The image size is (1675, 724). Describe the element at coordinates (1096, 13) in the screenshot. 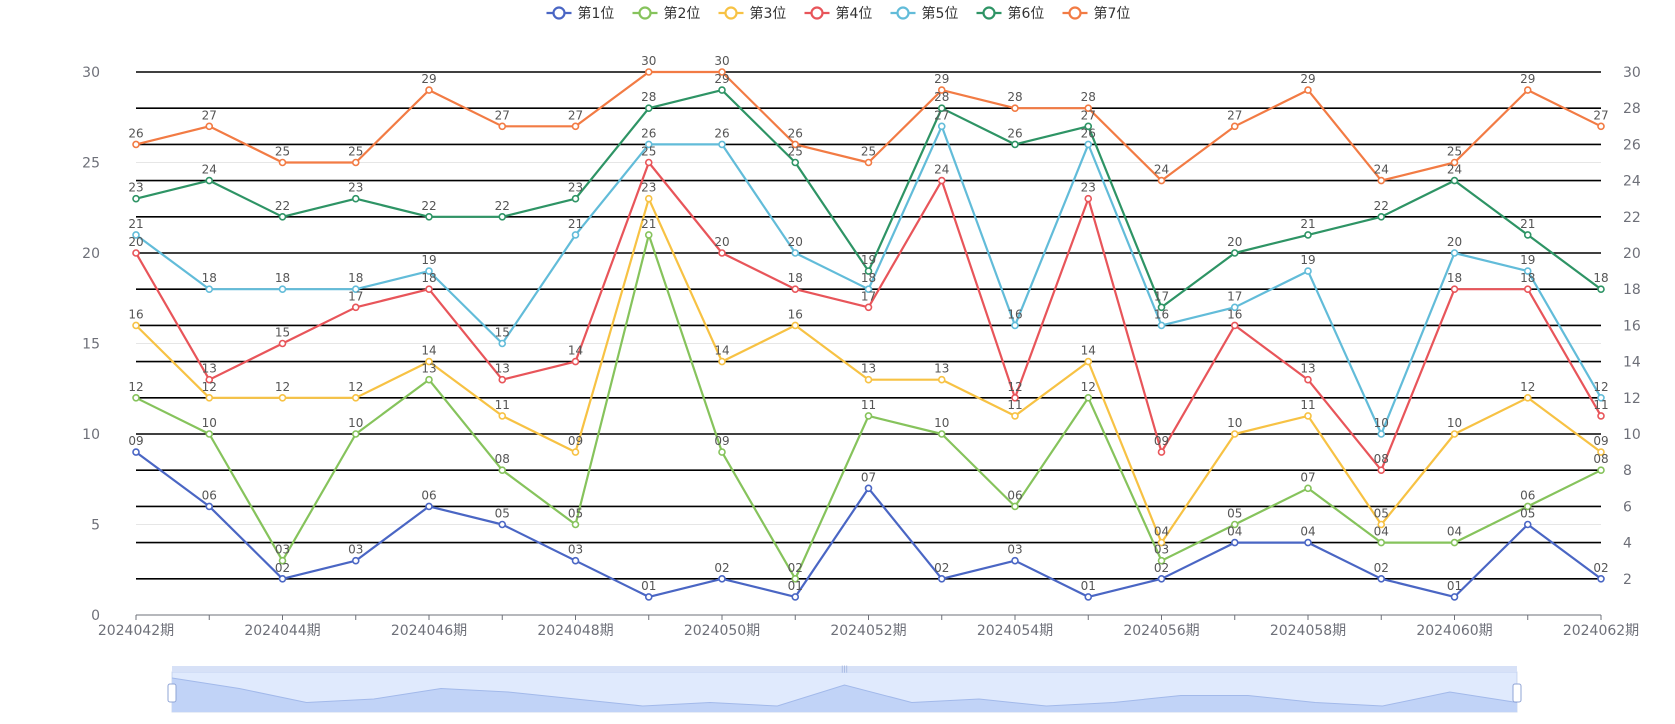

I see `legend-item: 第7位` at that location.